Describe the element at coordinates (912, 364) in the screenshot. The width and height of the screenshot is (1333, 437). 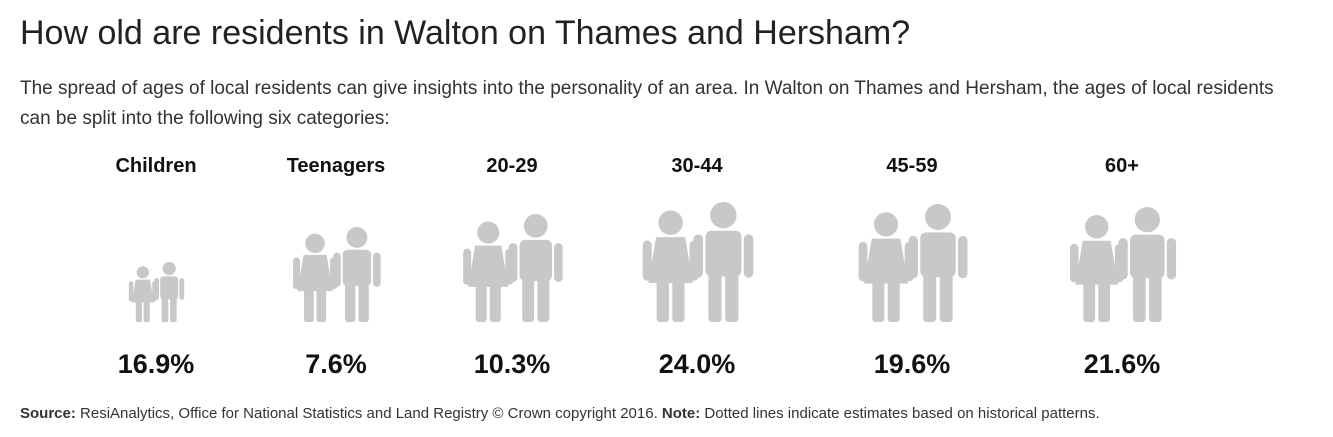
I see `group-value: 19.6%` at that location.